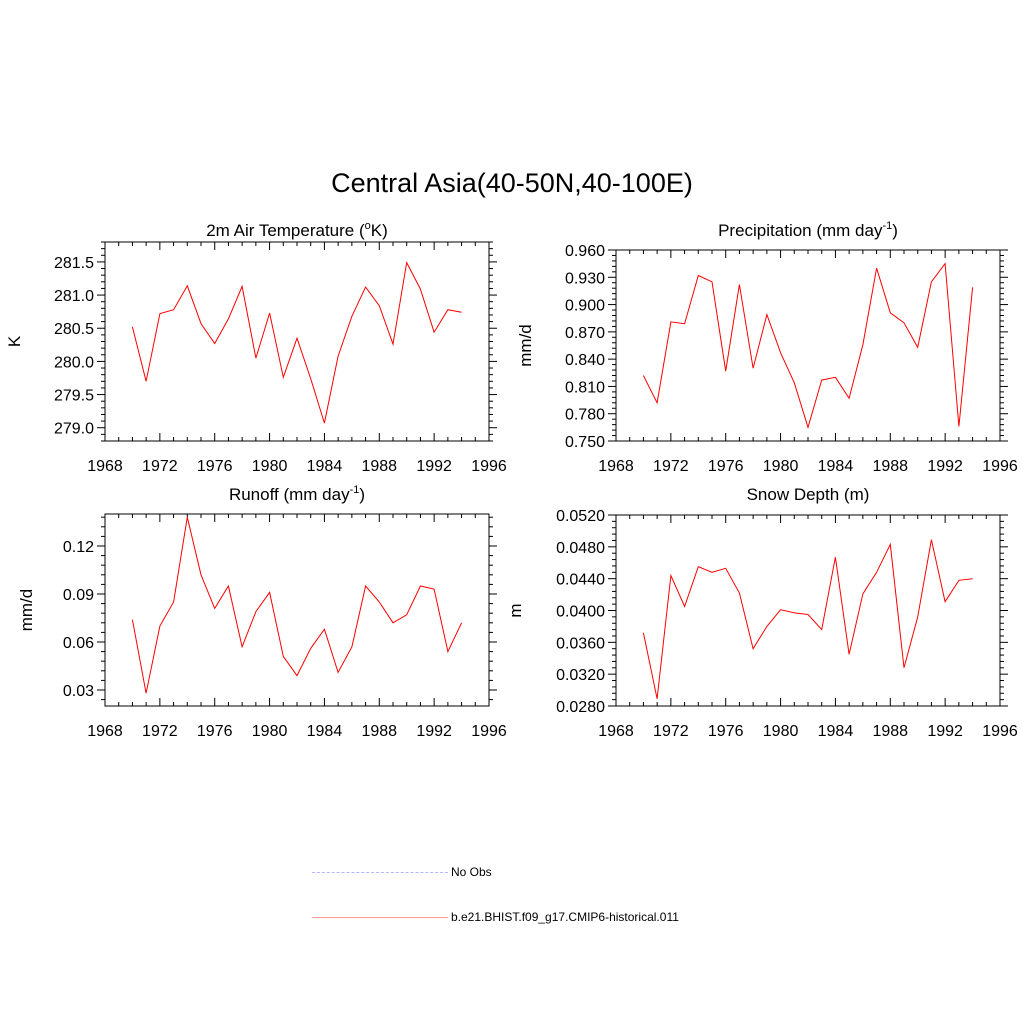  What do you see at coordinates (585, 306) in the screenshot?
I see `y-tick-label: 0.900` at bounding box center [585, 306].